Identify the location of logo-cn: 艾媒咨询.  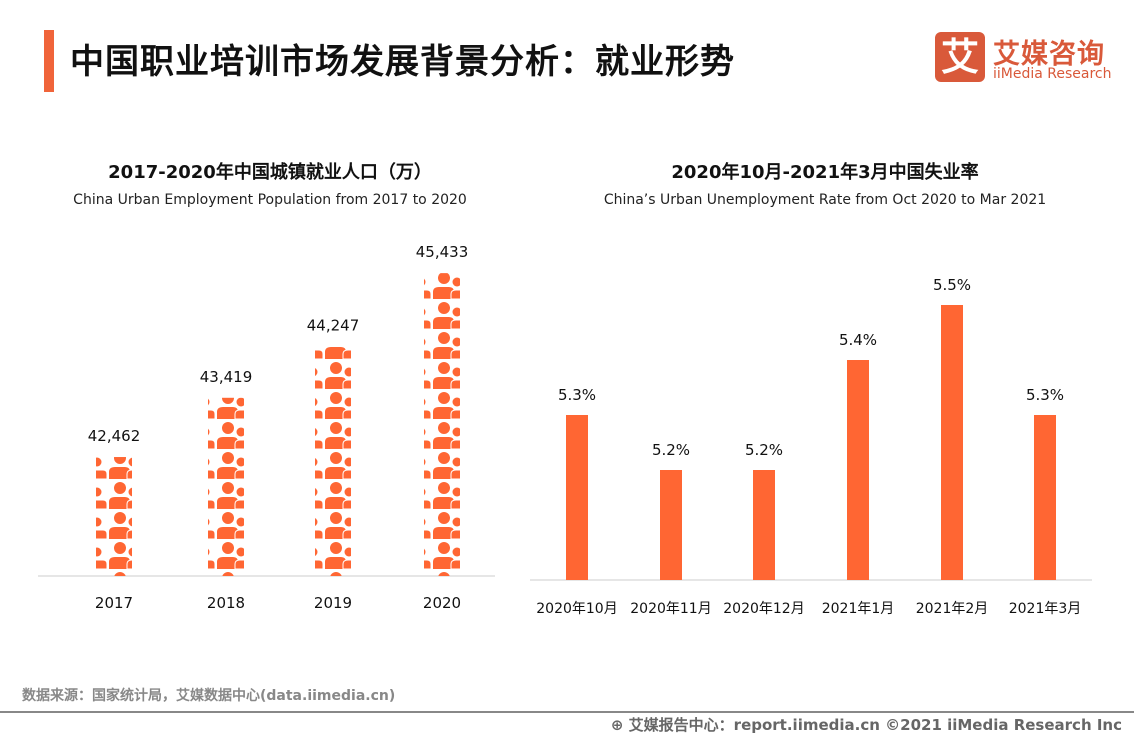
(1049, 54).